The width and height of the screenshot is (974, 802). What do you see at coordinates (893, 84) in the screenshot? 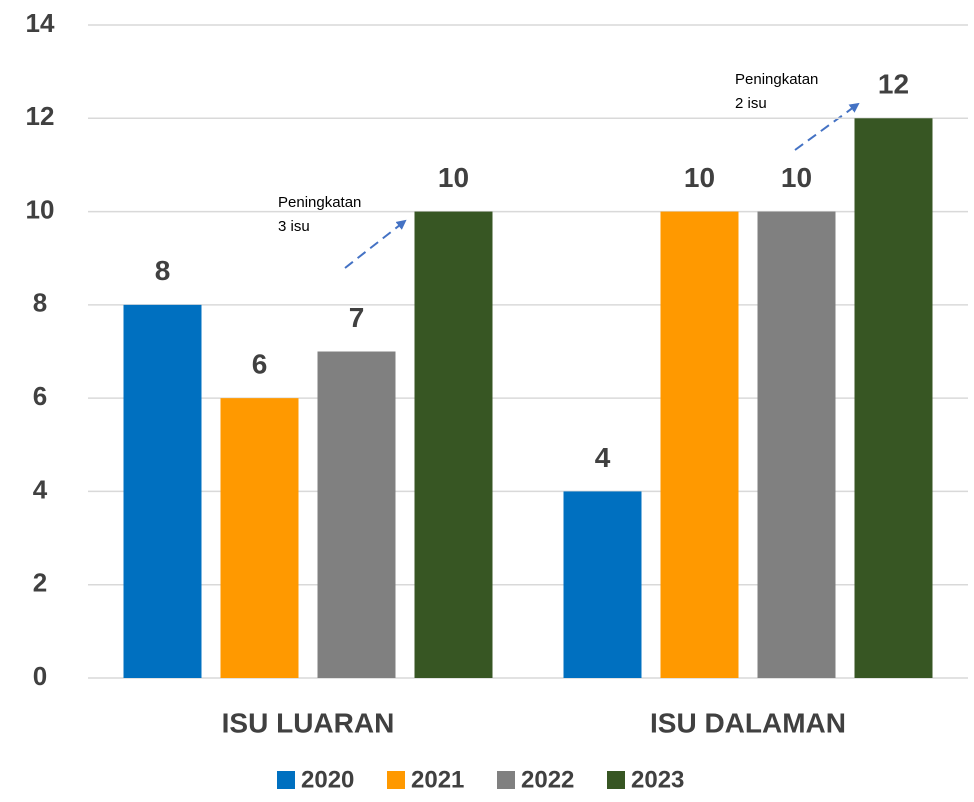
I see `value-label: 12` at bounding box center [893, 84].